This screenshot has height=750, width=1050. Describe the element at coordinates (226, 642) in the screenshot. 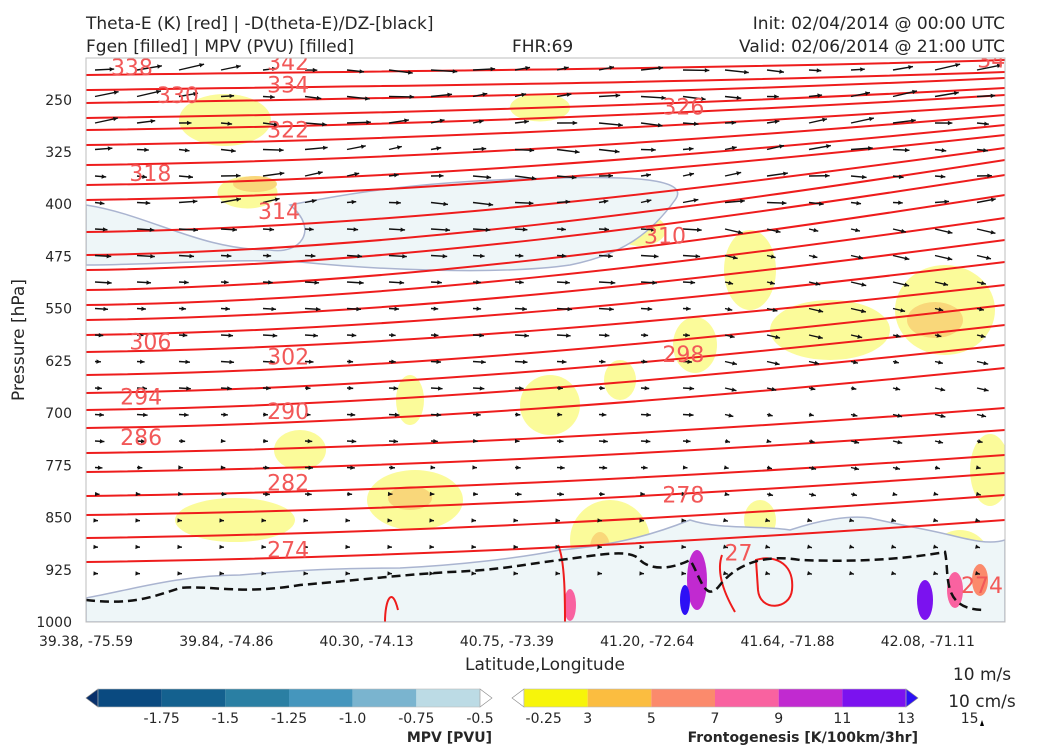

I see `x-tick-label: 39.84, -74.86` at that location.